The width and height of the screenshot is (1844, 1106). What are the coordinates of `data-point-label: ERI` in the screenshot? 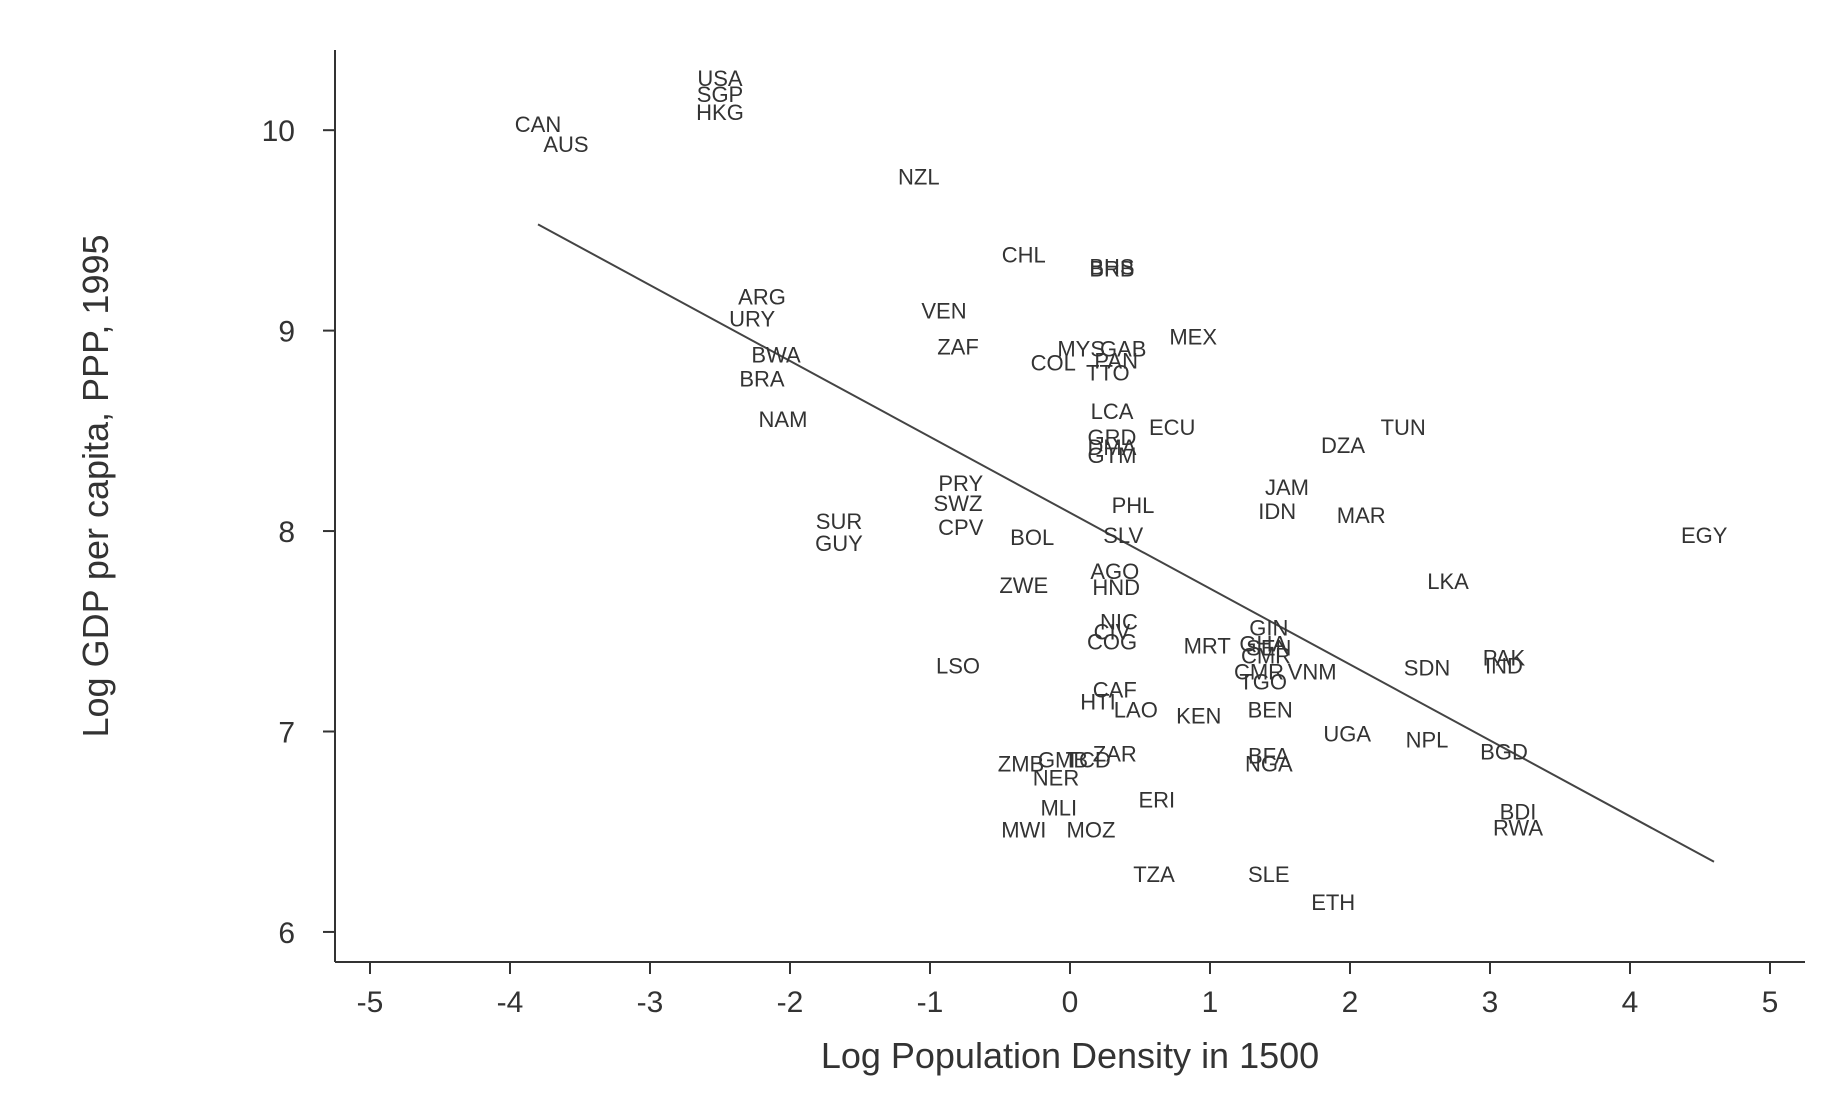 It's located at (1156, 800).